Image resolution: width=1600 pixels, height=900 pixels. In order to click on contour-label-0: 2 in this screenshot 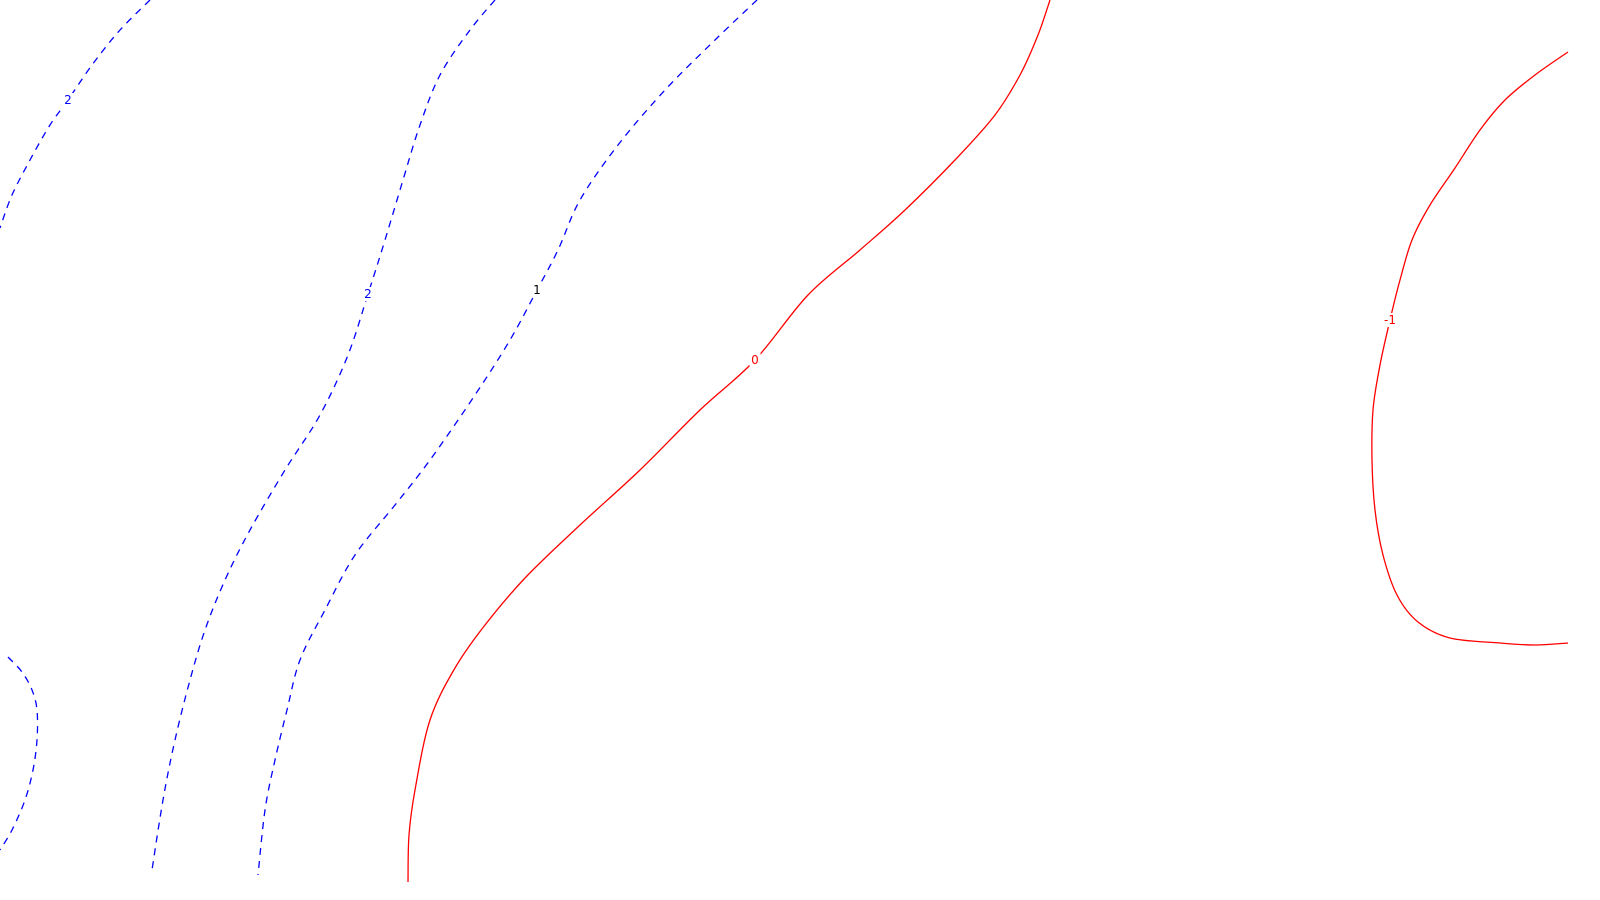, I will do `click(68, 100)`.